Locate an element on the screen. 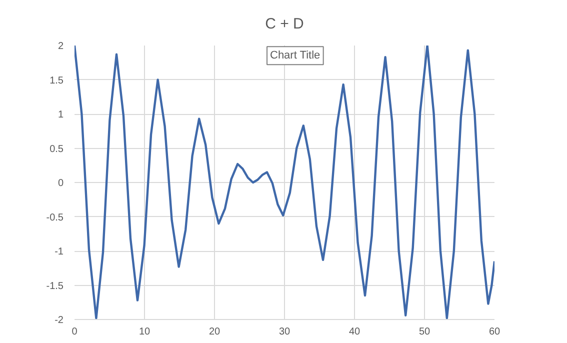 The height and width of the screenshot is (343, 567). x-tick-label: 40 is located at coordinates (354, 332).